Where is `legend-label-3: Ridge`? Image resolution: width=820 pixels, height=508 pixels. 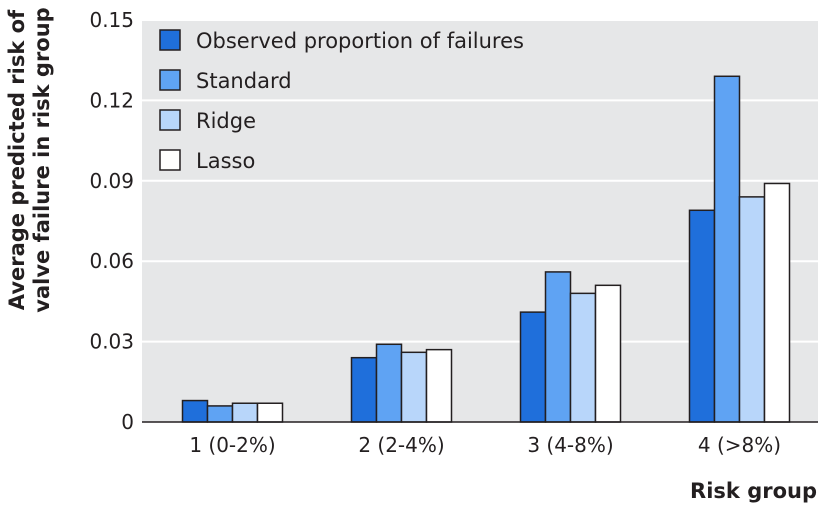 legend-label-3: Ridge is located at coordinates (226, 121).